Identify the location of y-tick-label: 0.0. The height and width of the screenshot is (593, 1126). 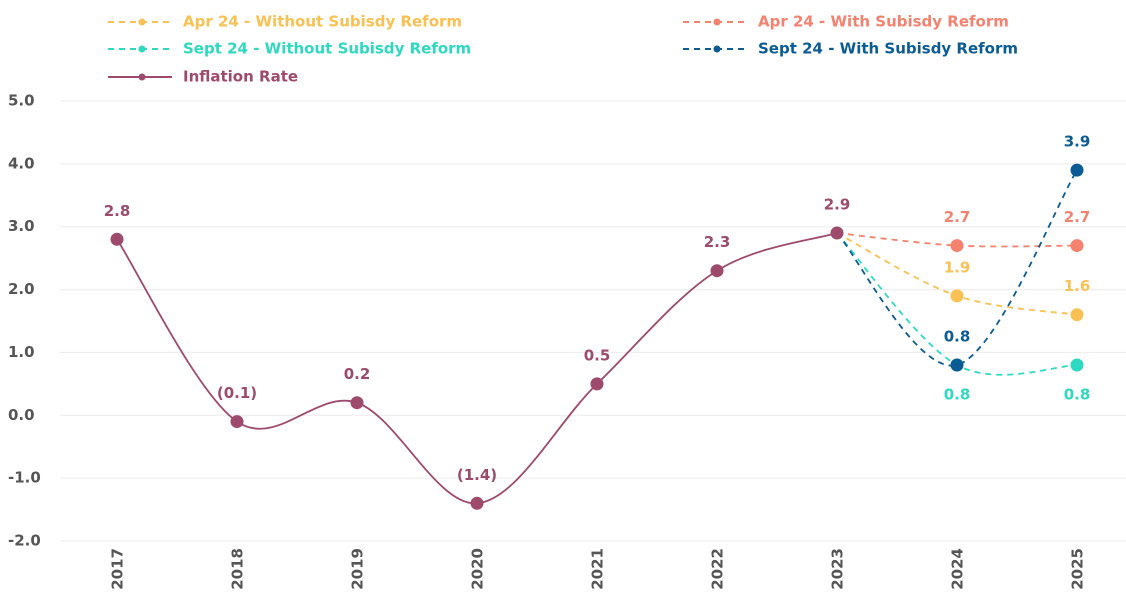
(21, 415).